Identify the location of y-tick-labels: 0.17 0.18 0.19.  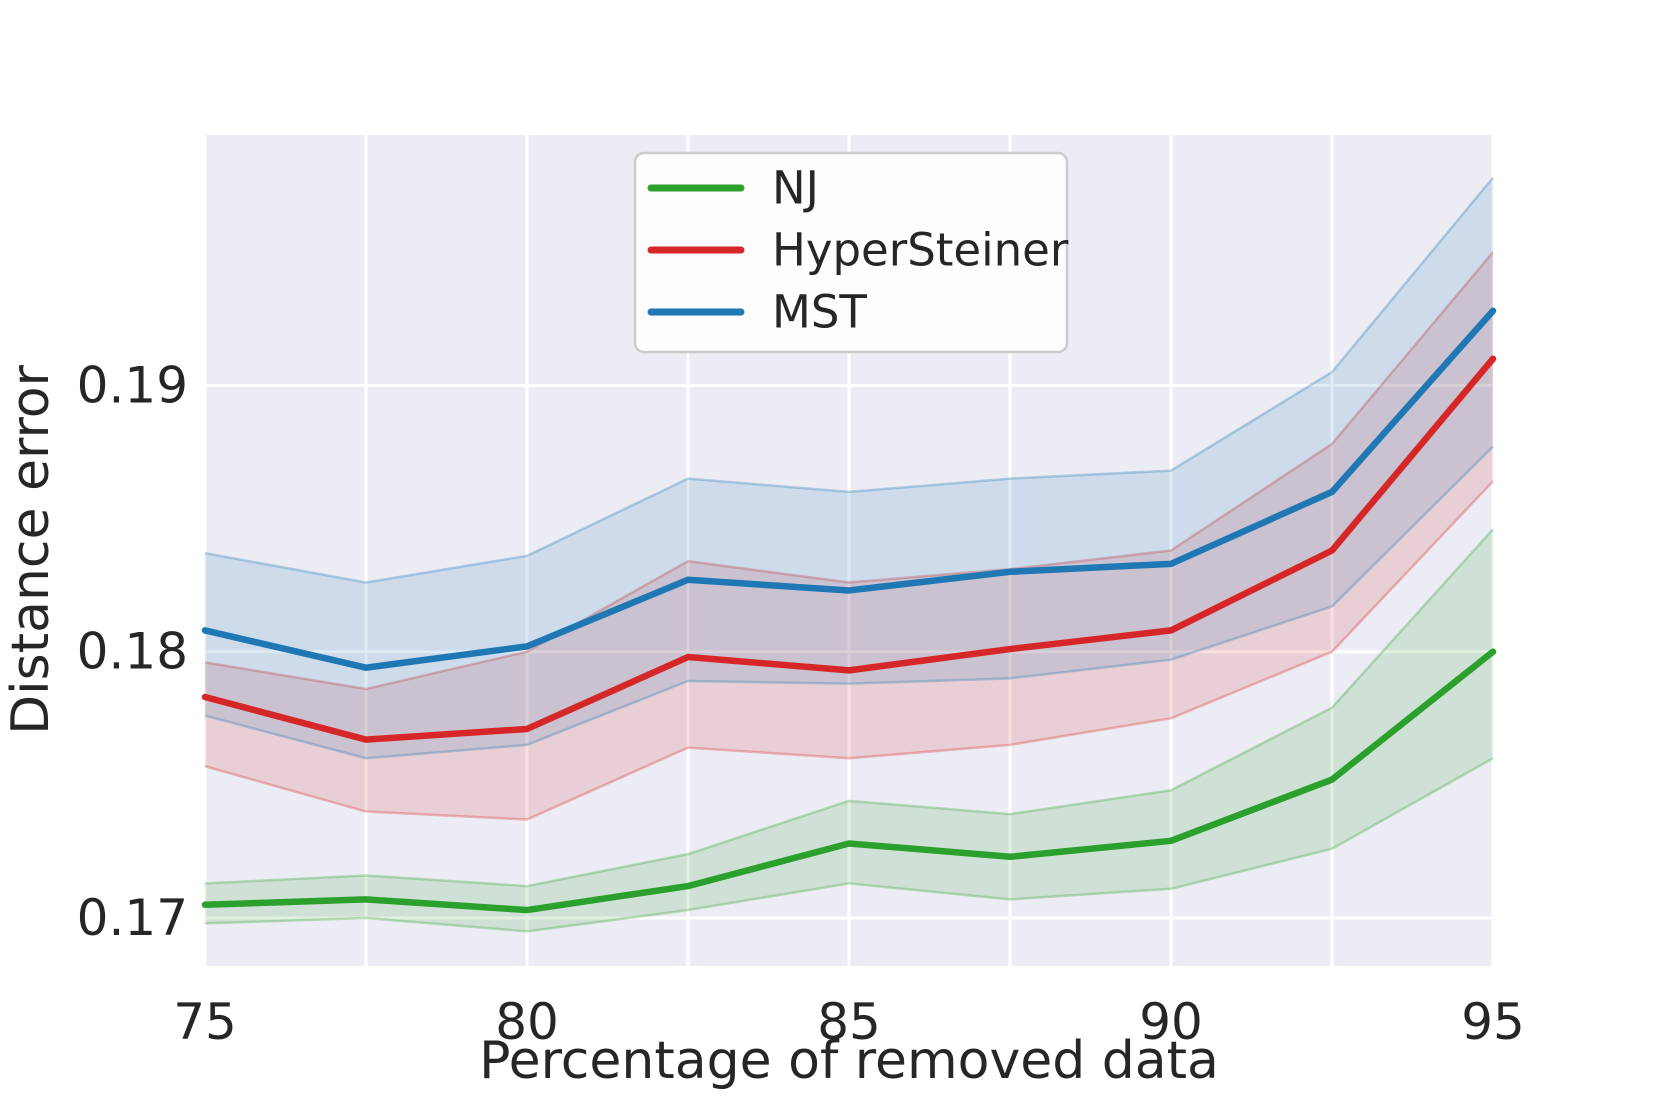
(132, 651).